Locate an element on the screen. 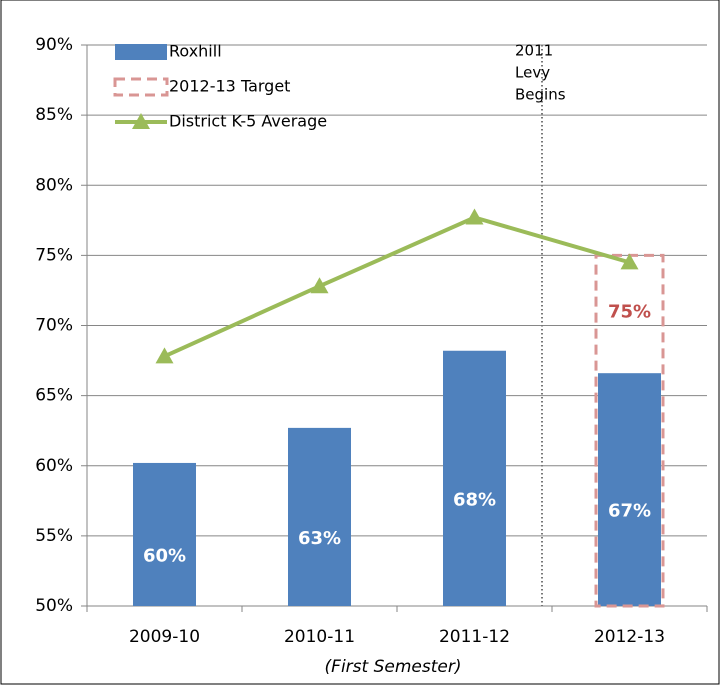 This screenshot has height=685, width=721. x-tick-label: 2011-12 is located at coordinates (474, 637).